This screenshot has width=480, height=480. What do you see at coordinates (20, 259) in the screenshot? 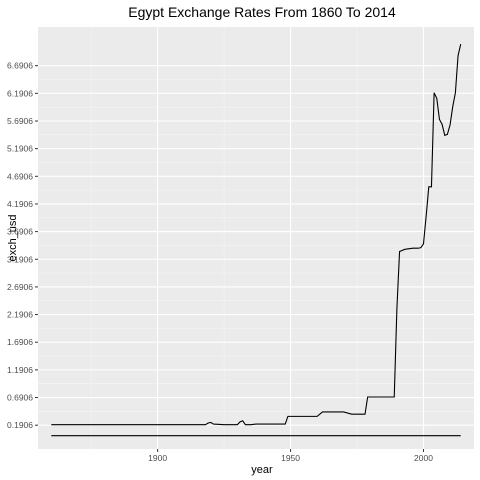
I see `y-tick-label: 3.1906` at bounding box center [20, 259].